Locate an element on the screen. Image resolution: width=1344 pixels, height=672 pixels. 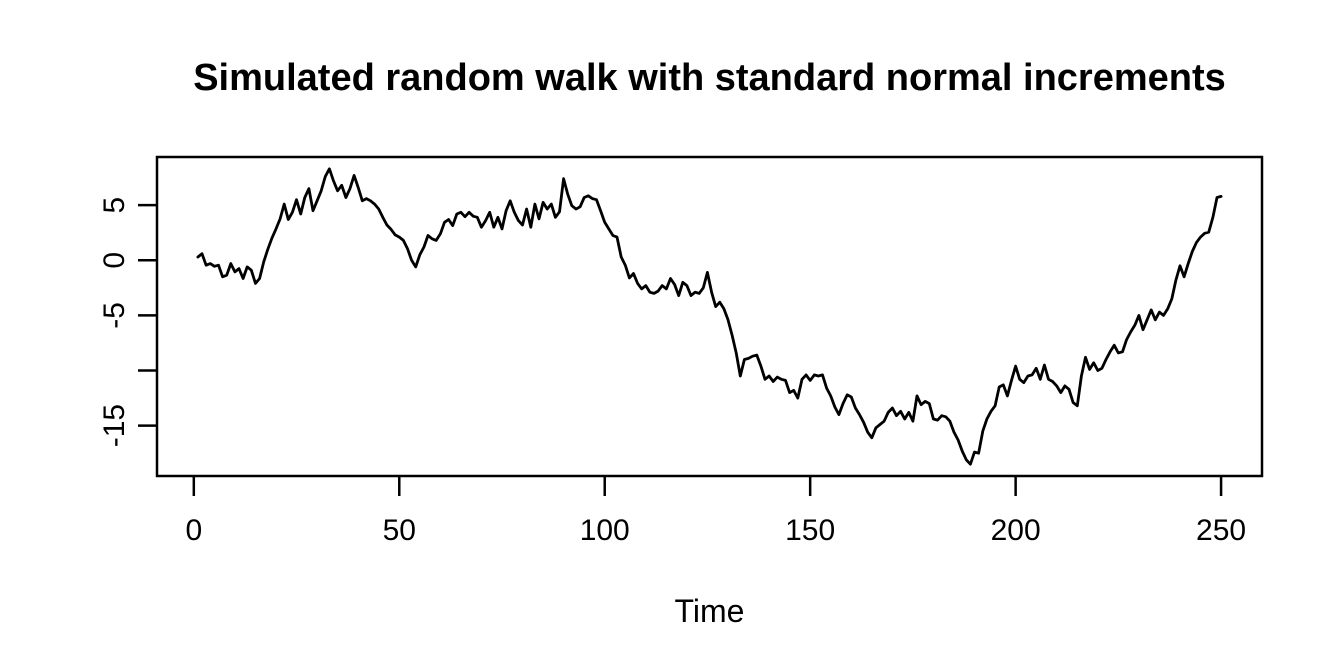
x-tick-label: 150 is located at coordinates (810, 530).